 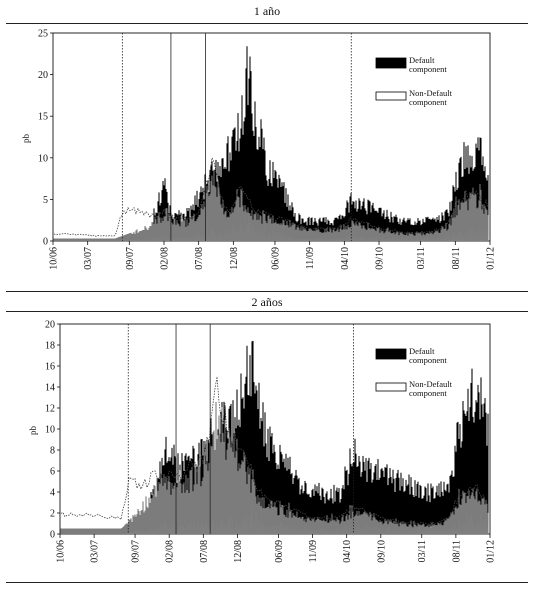 What do you see at coordinates (428, 360) in the screenshot?
I see `chart2-legend-label-default-2: component` at bounding box center [428, 360].